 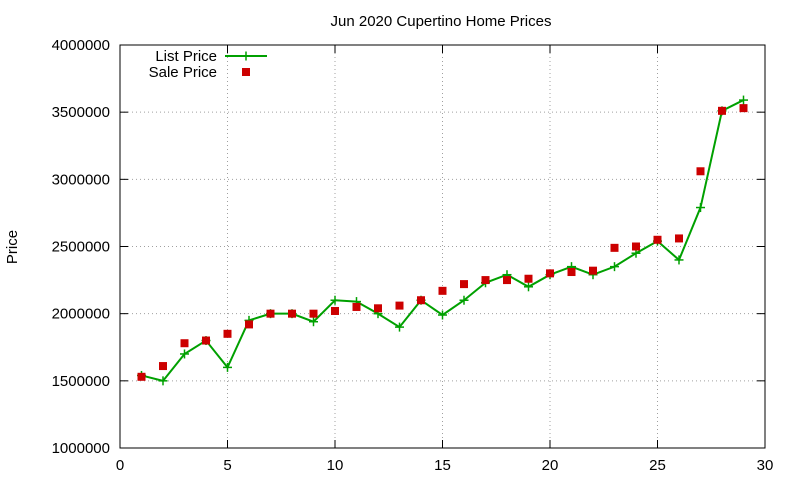 I want to click on y-axis-label: Price, so click(x=12, y=247).